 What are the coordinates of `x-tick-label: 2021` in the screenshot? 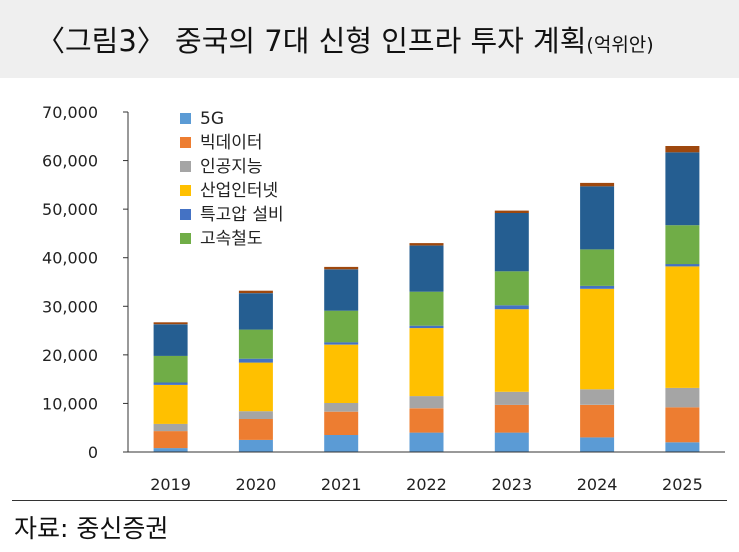 It's located at (341, 484).